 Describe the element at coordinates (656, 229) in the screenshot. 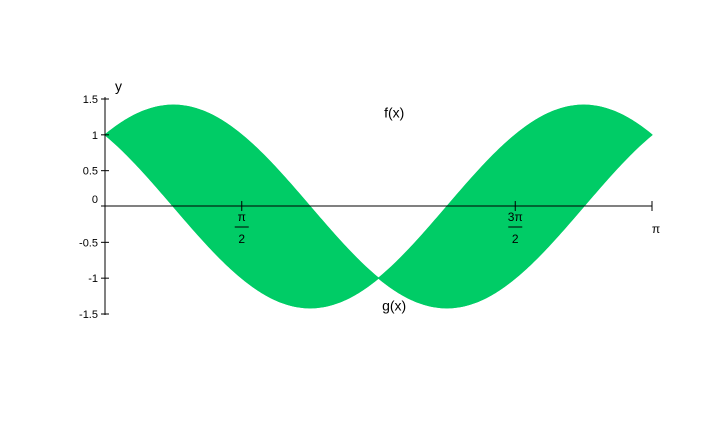

I see `x-tick-label: π` at that location.